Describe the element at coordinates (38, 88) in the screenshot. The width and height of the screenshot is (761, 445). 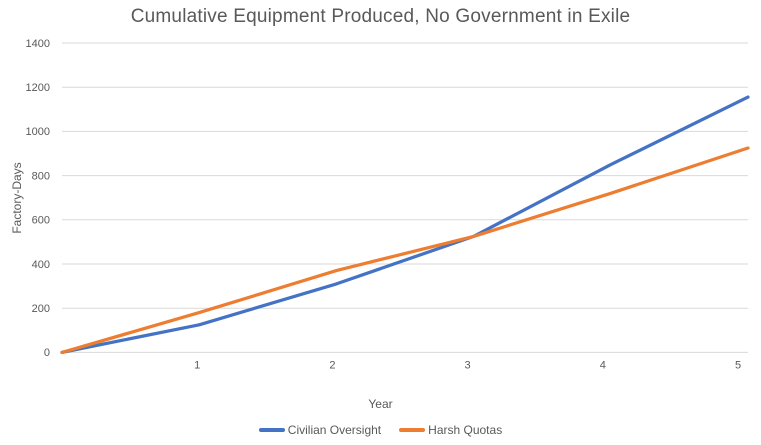
I see `y-tick-label: 1200` at that location.